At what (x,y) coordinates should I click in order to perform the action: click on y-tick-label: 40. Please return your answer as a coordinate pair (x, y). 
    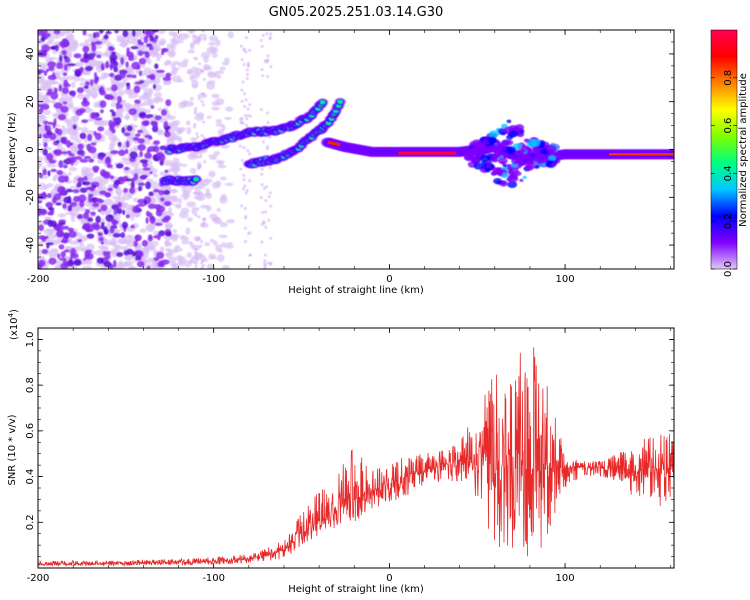
    Looking at the image, I should click on (30, 54).